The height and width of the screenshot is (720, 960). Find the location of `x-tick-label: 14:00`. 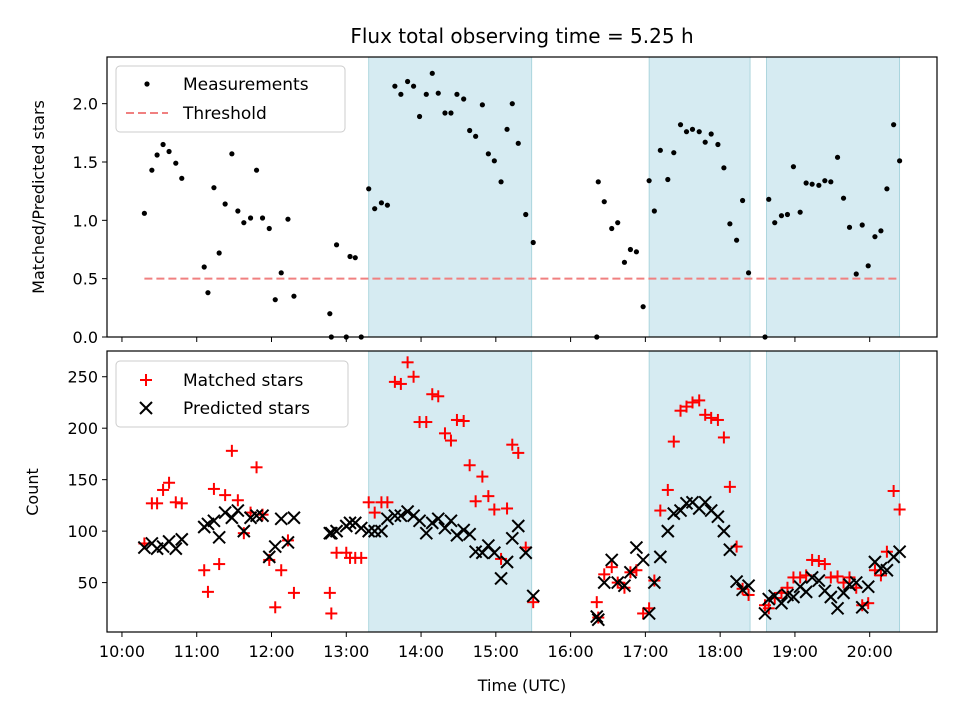

x-tick-label: 14:00 is located at coordinates (421, 651).